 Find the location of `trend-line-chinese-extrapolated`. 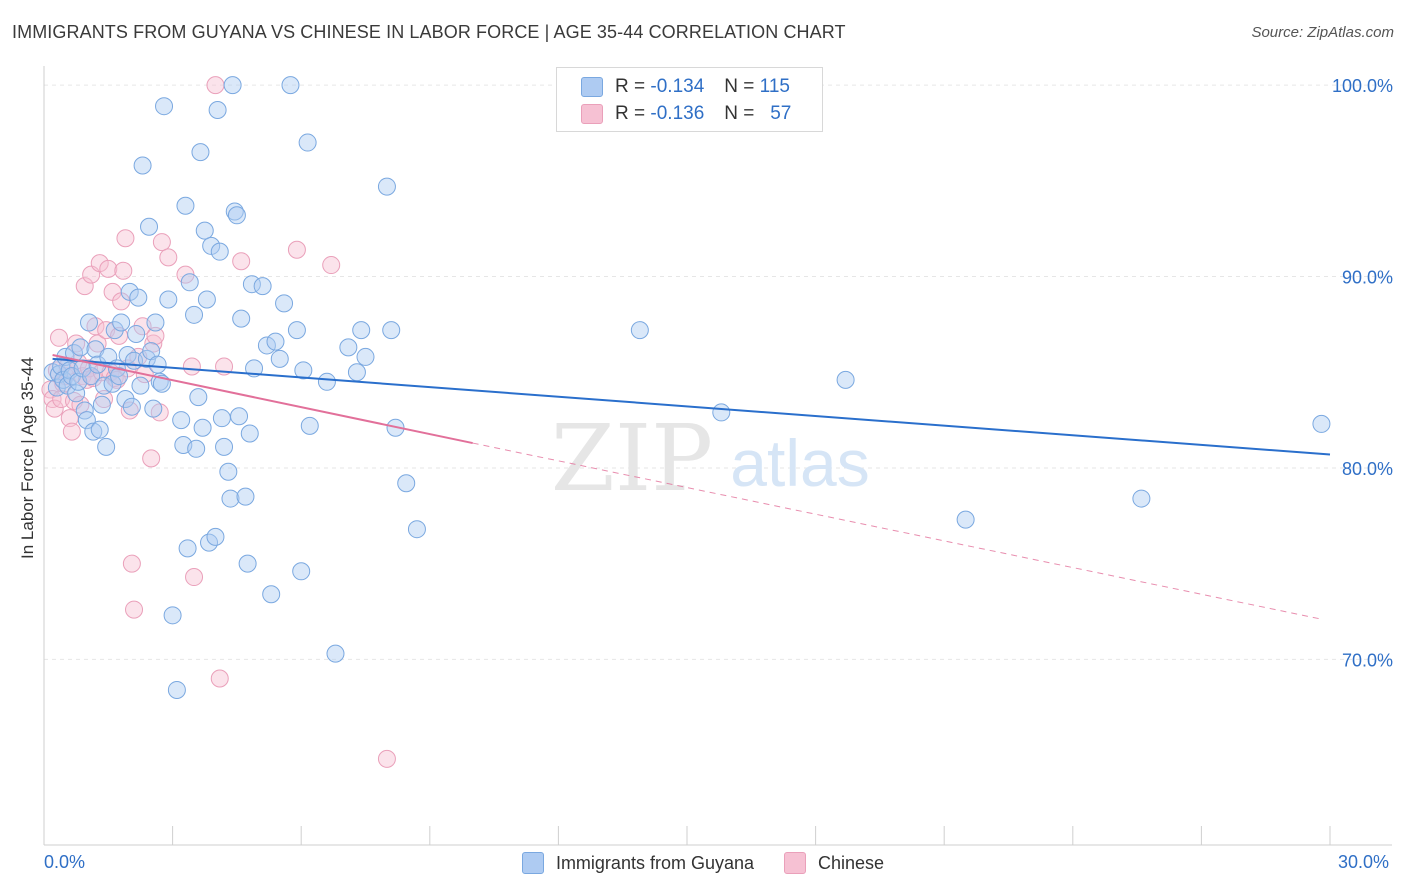

trend-line-chinese-extrapolated is located at coordinates (897, 531).